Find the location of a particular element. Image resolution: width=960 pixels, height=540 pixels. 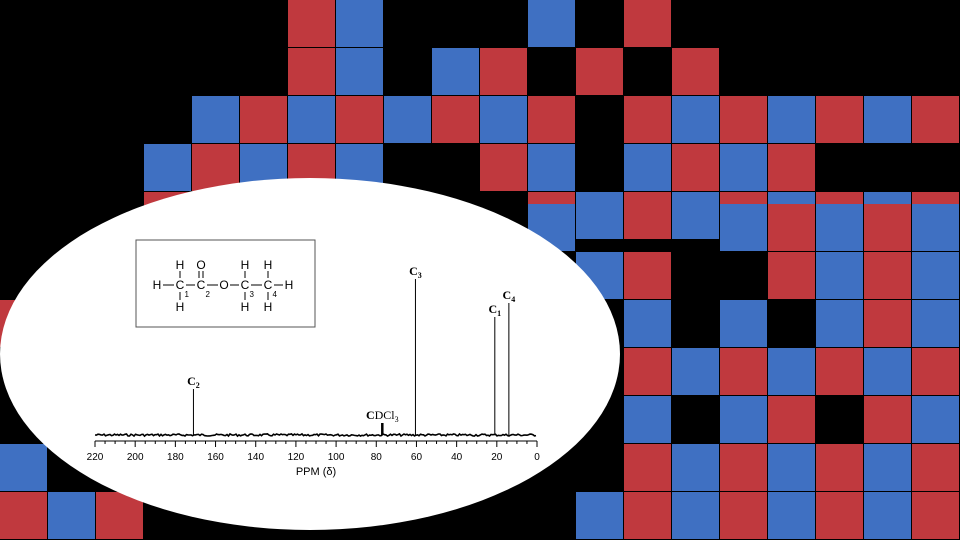

x-axis-label: PPM (δ) is located at coordinates (316, 472).